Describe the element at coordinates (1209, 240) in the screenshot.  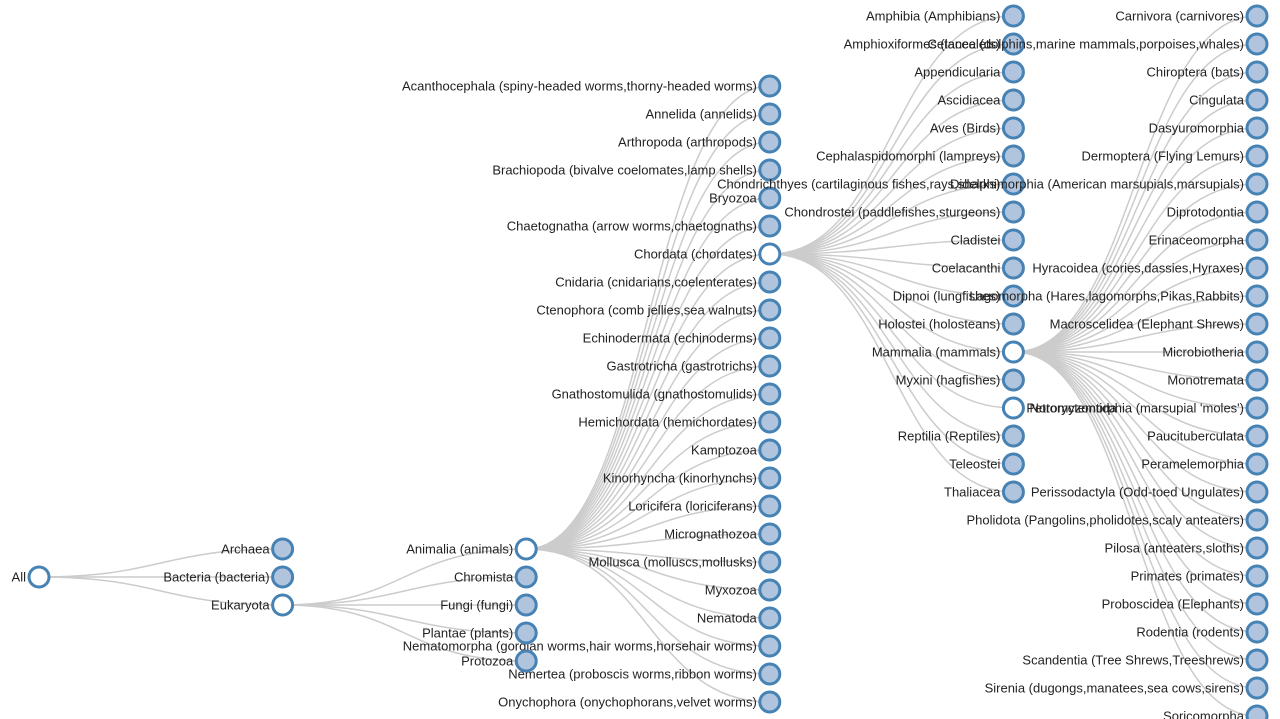
I see `tree-node: Erinaceomorpha` at that location.